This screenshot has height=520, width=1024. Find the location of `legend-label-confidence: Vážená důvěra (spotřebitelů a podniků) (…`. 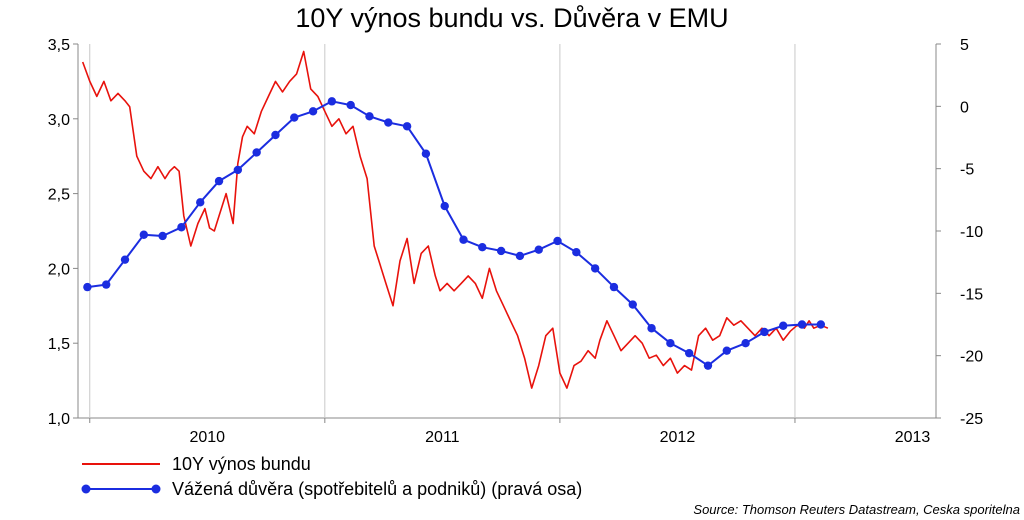

legend-label-confidence: Vážená důvěra (spotřebitelů a podniků) (… is located at coordinates (377, 489).